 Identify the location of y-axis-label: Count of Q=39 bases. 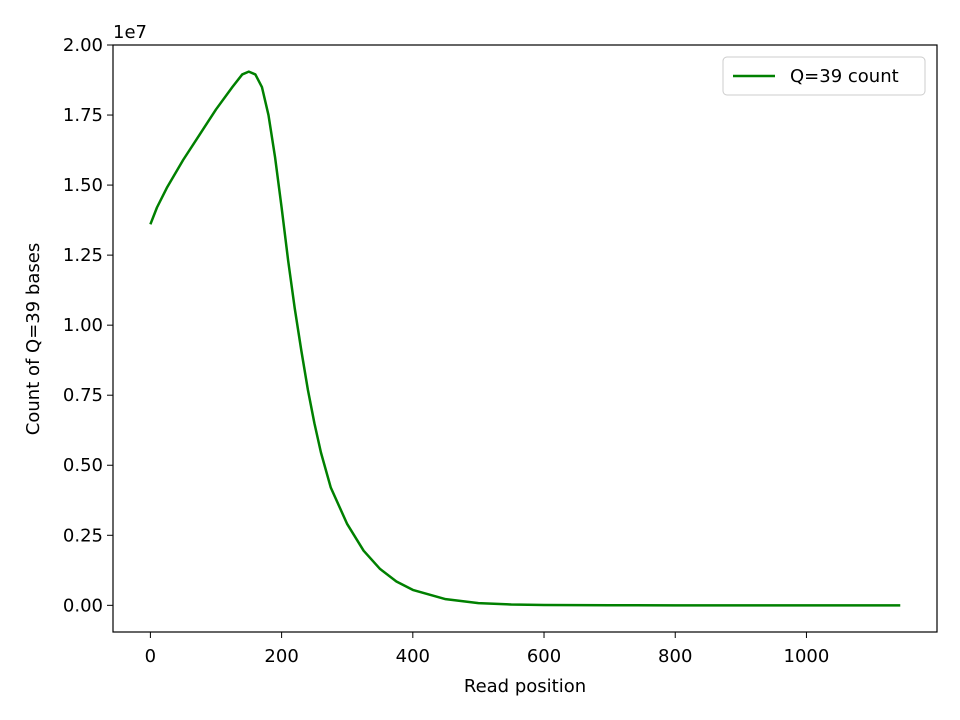
(33, 339).